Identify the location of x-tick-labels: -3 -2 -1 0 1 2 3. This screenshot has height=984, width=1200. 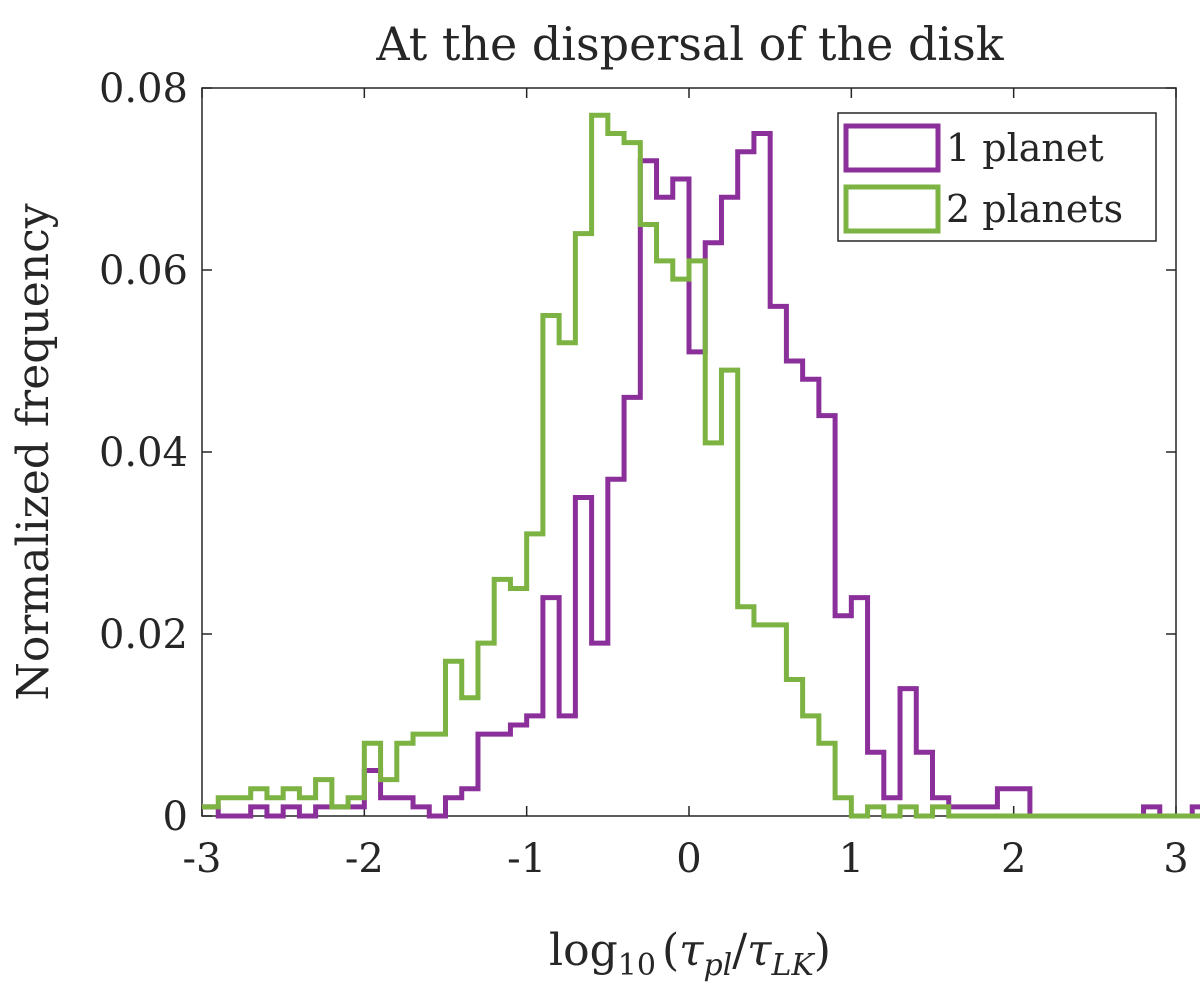
(686, 859).